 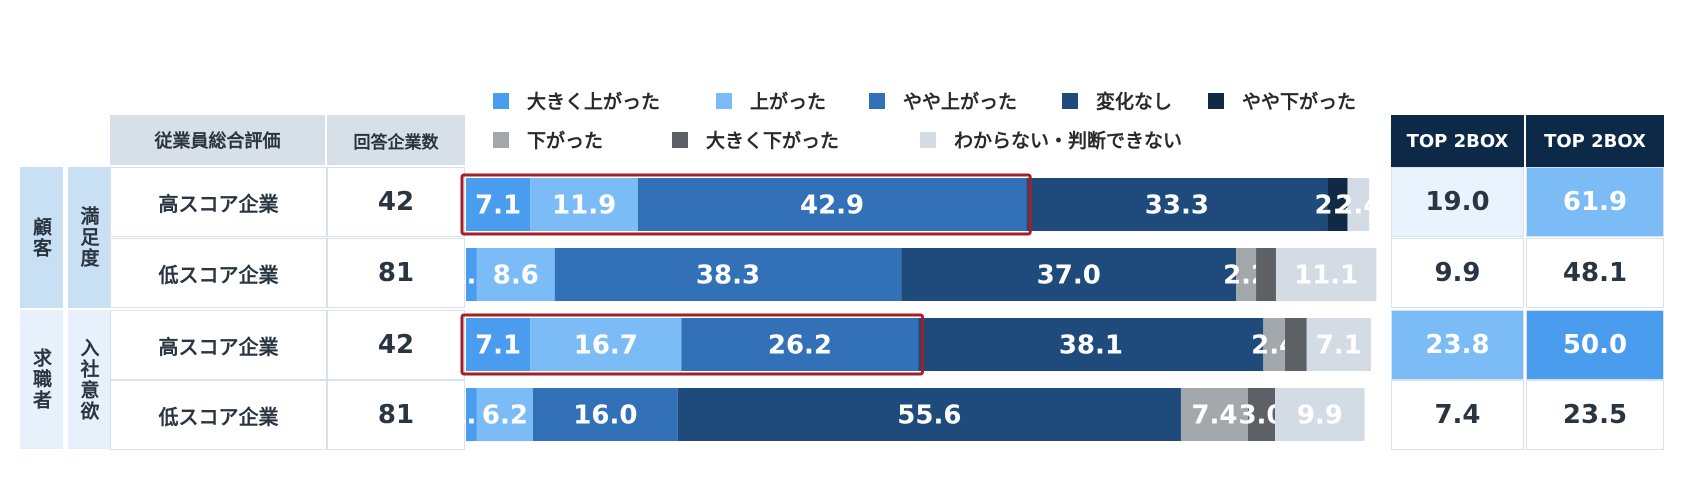 I want to click on top2box-header-1: TOP 2BOX, so click(x=1457, y=141).